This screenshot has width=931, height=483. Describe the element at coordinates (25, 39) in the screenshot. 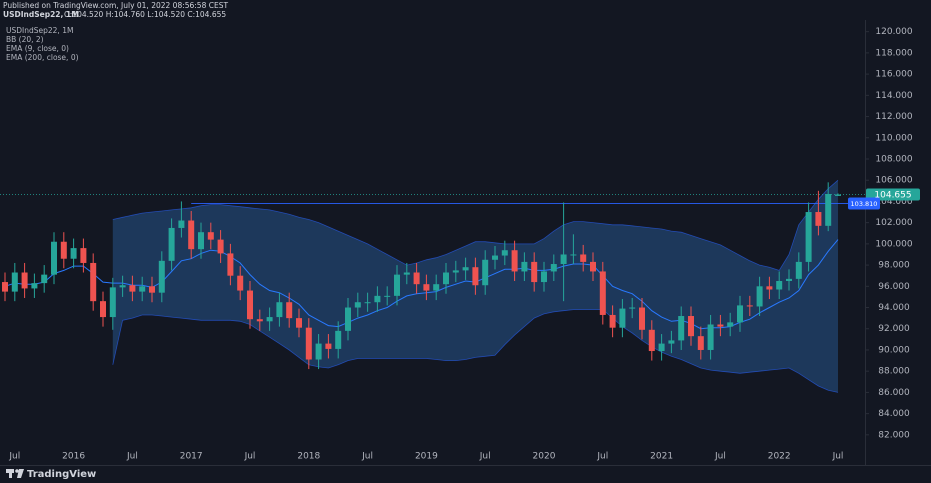

I see `legend-item: BB (20, 2)` at that location.